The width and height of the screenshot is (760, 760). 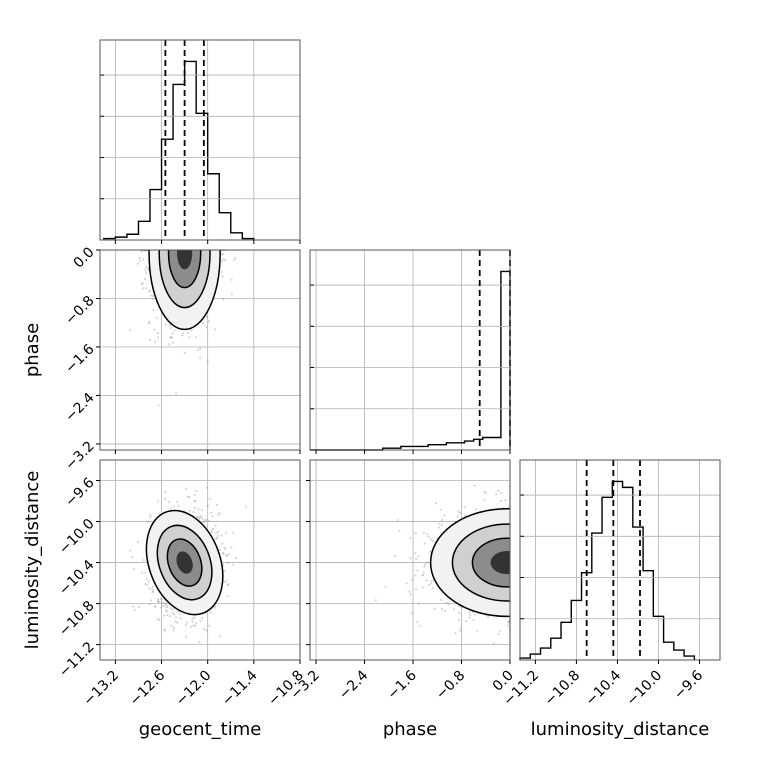 What do you see at coordinates (200, 729) in the screenshot?
I see `x-axis-label-geocent-time: geocent_time` at bounding box center [200, 729].